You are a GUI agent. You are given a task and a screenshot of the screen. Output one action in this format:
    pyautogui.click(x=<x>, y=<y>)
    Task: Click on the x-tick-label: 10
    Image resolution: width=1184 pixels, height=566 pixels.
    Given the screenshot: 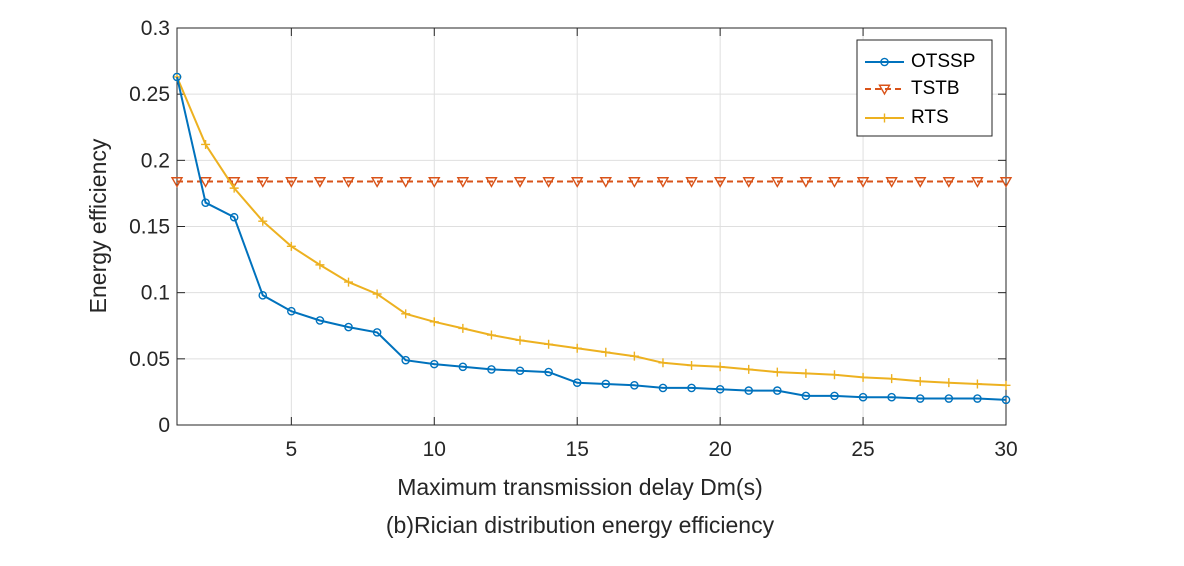 What is the action you would take?
    pyautogui.click(x=434, y=449)
    